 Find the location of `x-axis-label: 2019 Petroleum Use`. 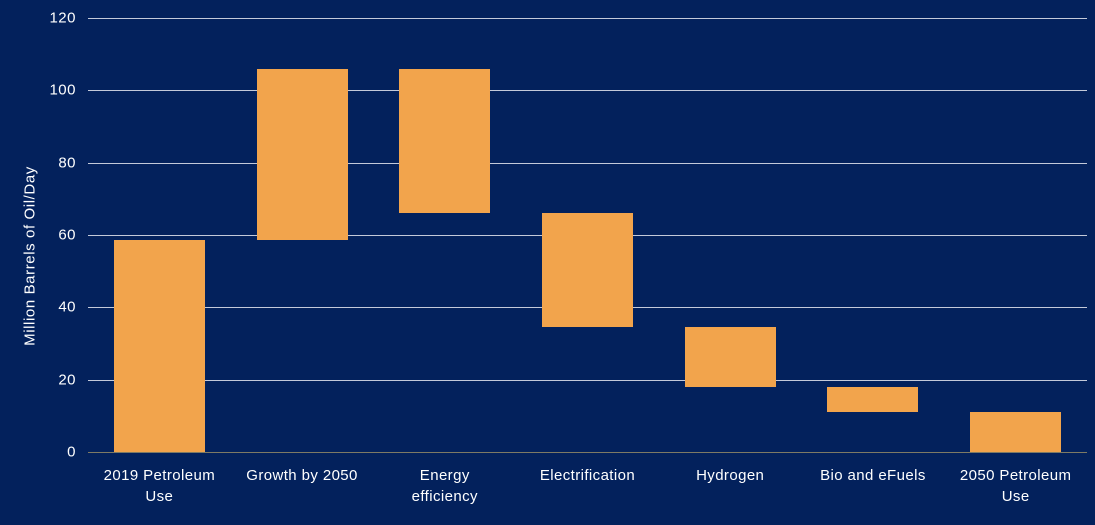

x-axis-label: 2019 Petroleum Use is located at coordinates (159, 486).